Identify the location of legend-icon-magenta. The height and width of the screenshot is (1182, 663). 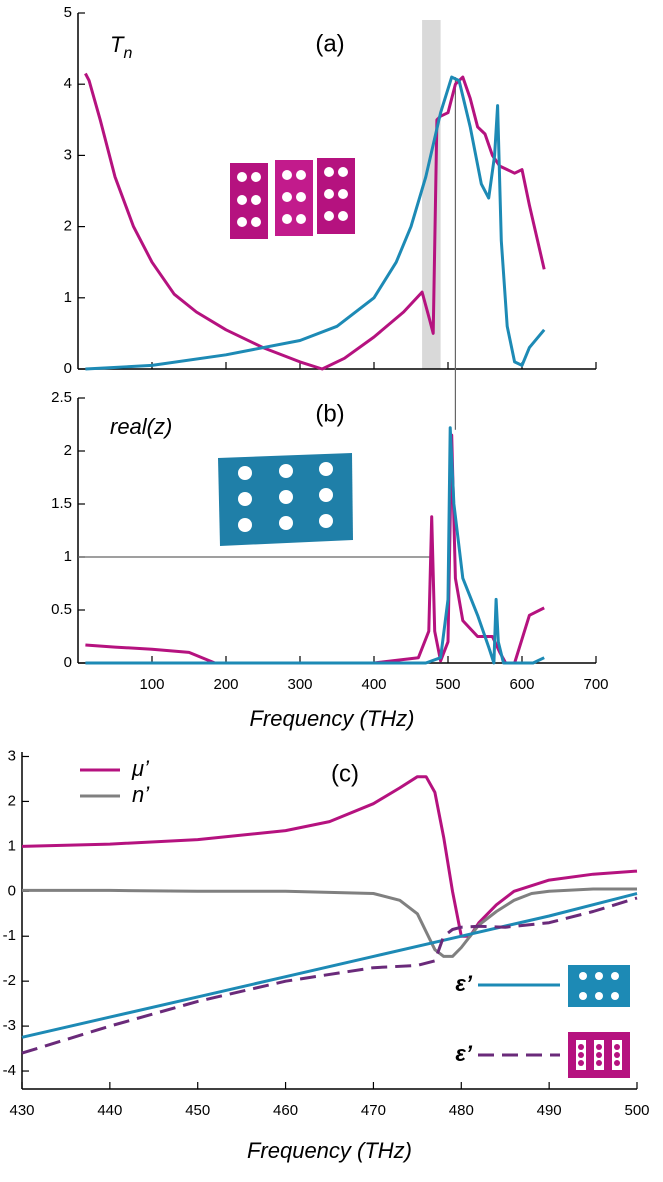
(599, 1055).